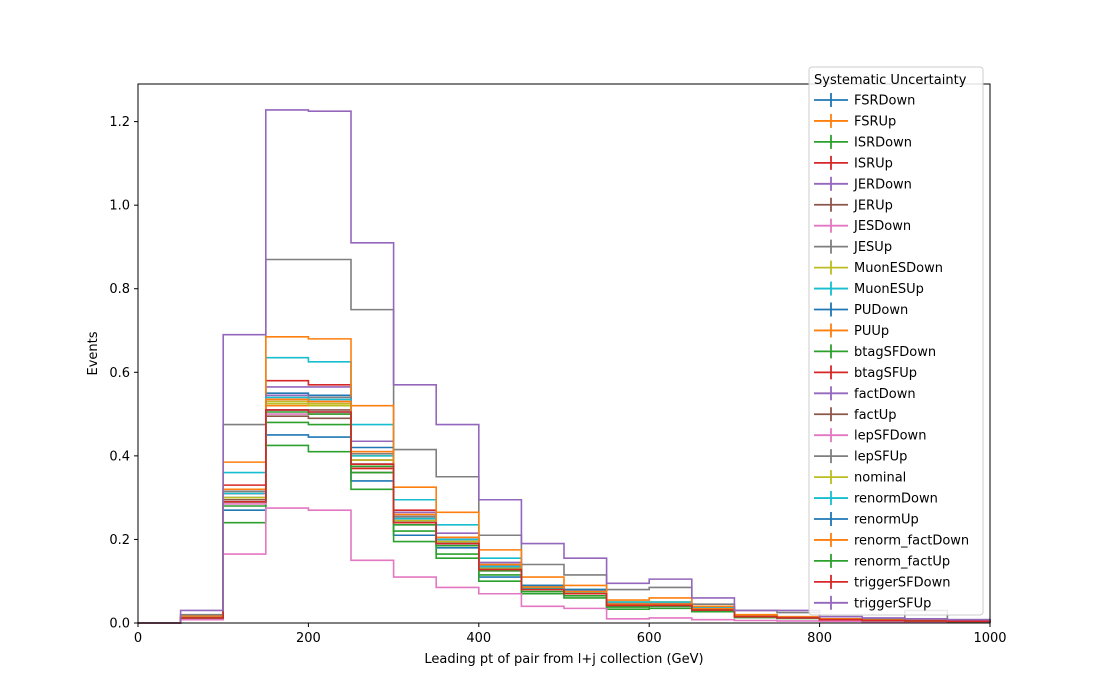 The height and width of the screenshot is (700, 1100). Describe the element at coordinates (880, 457) in the screenshot. I see `legend-label: lepSFUp` at that location.